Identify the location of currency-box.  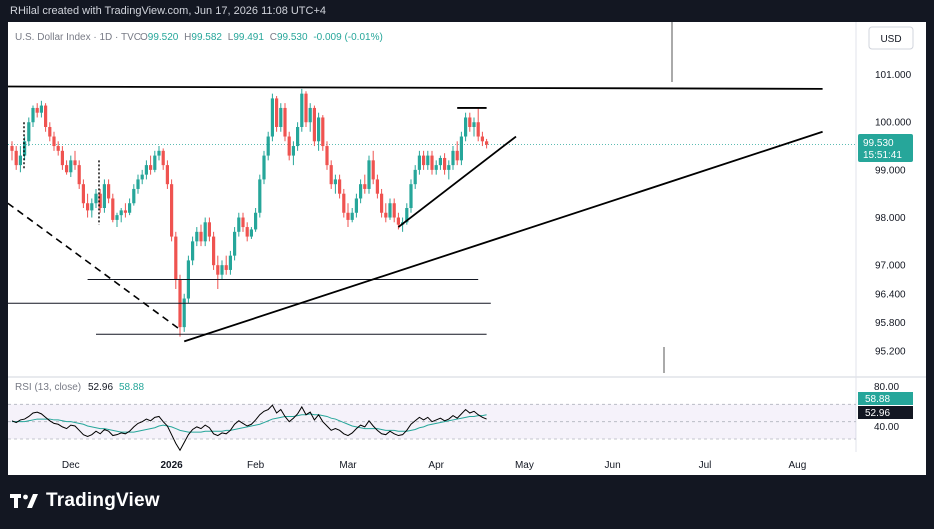
(891, 38).